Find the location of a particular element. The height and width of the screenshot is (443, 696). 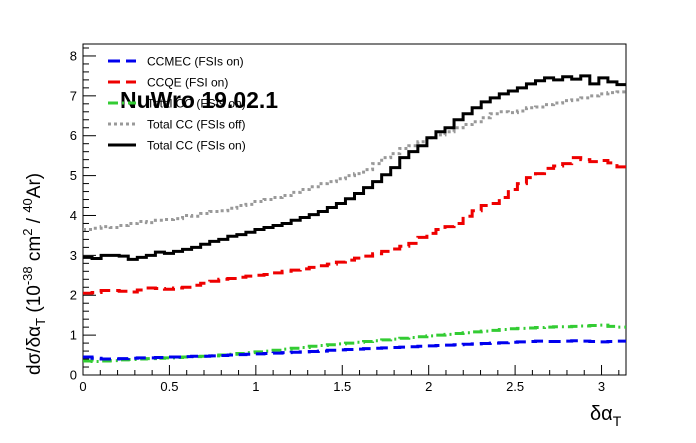

svg-text: dσ/δαT (10-38 cm2 / 40Ar) is located at coordinates (34, 274).